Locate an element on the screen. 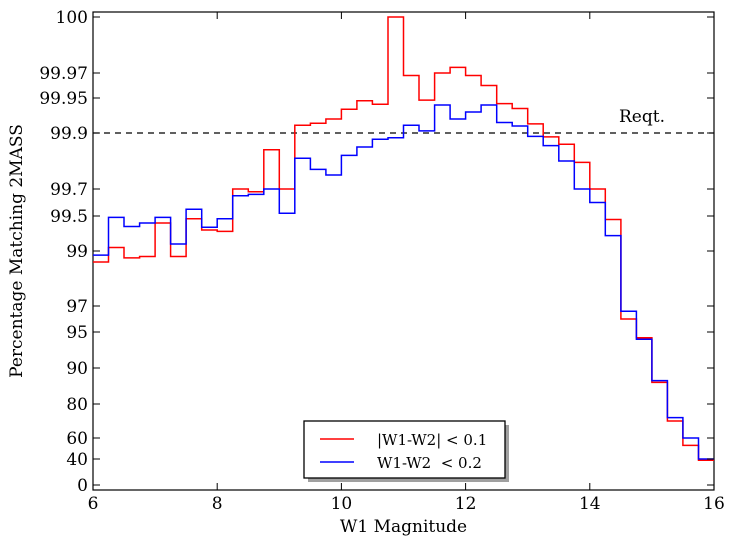 Image resolution: width=734 pixels, height=545 pixels. x-axis-title: W1 Magnitude is located at coordinates (403, 527).